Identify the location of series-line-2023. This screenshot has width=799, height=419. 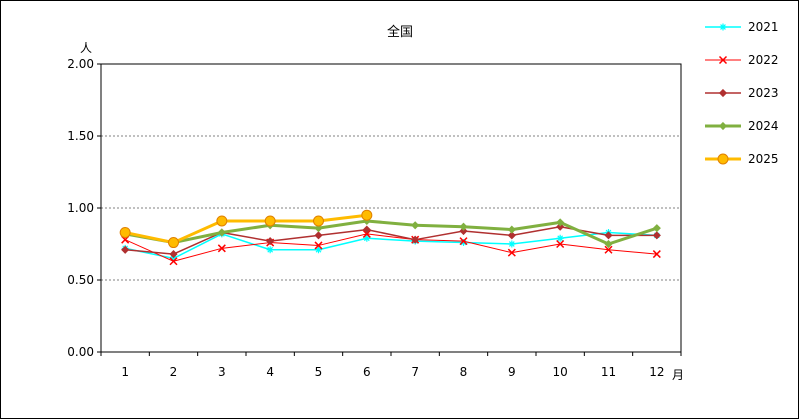
(391, 240).